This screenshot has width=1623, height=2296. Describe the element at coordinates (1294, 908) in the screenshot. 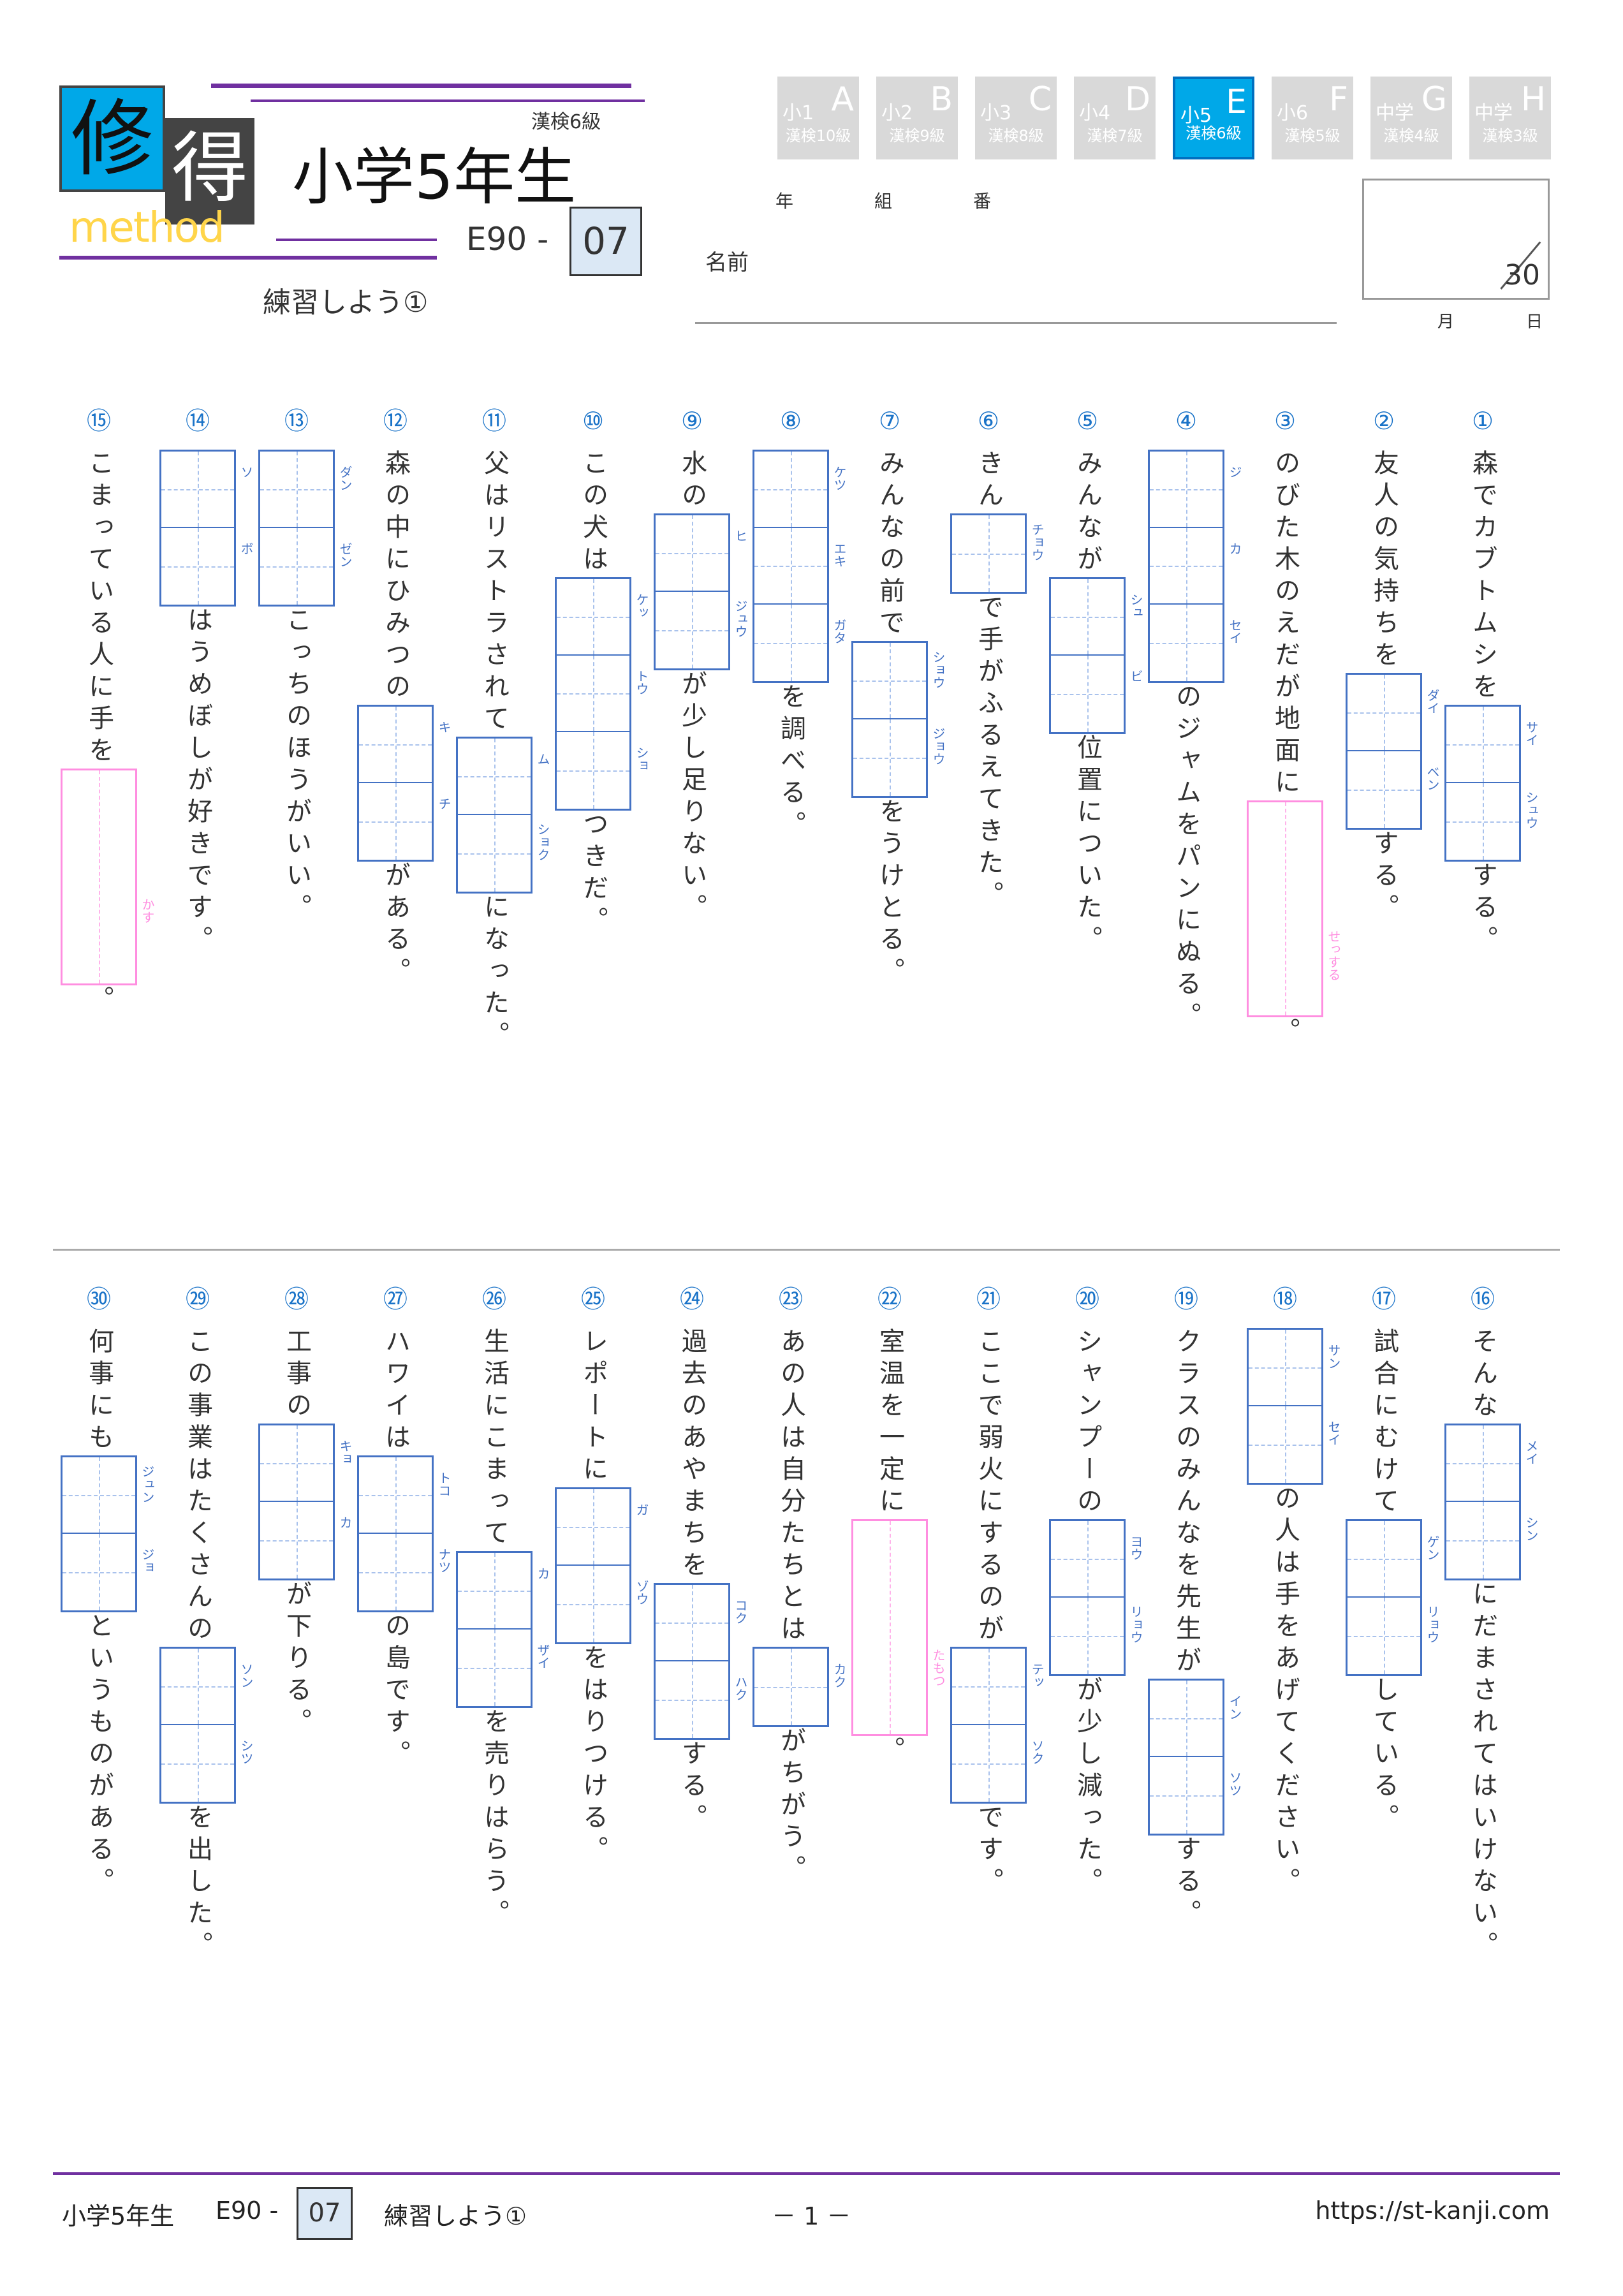

I see `okurigana-answer-box: せっする` at that location.